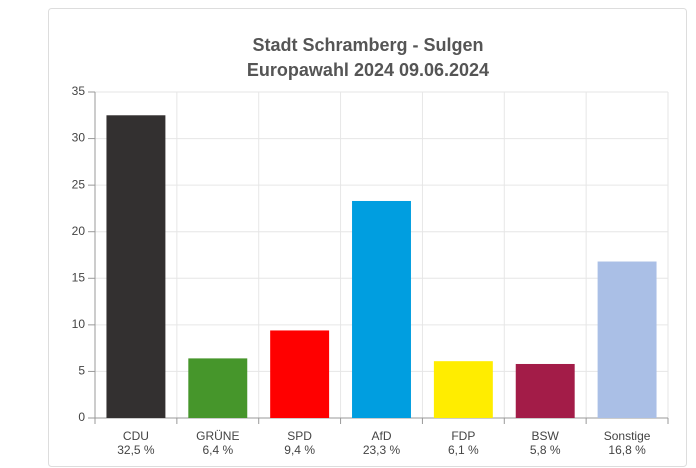 The image size is (696, 468). Describe the element at coordinates (463, 450) in the screenshot. I see `value-label: 6,1 %` at that location.